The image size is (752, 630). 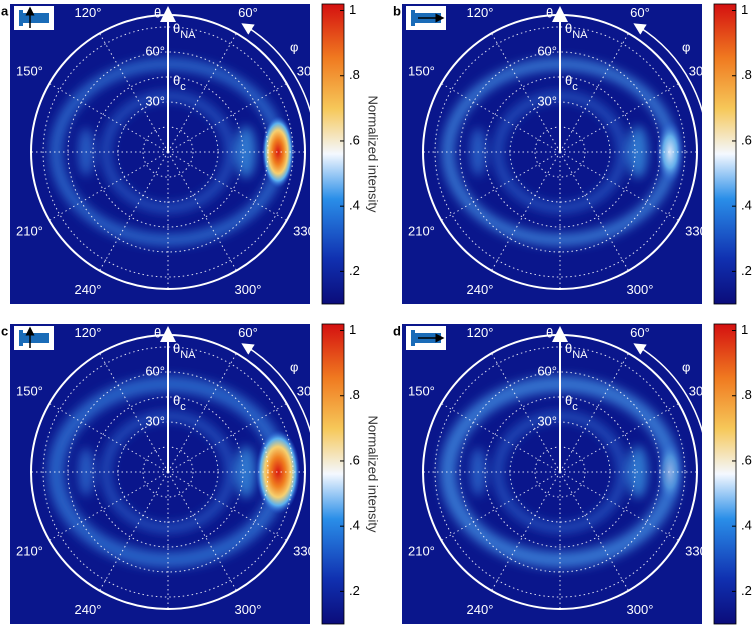 I want to click on phi-arc, so click(x=279, y=410).